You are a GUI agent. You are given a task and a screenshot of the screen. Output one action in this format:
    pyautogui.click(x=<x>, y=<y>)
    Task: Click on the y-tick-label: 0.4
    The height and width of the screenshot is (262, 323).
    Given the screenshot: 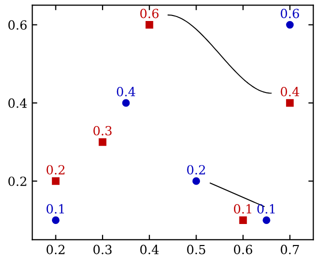 What is the action you would take?
    pyautogui.click(x=17, y=103)
    